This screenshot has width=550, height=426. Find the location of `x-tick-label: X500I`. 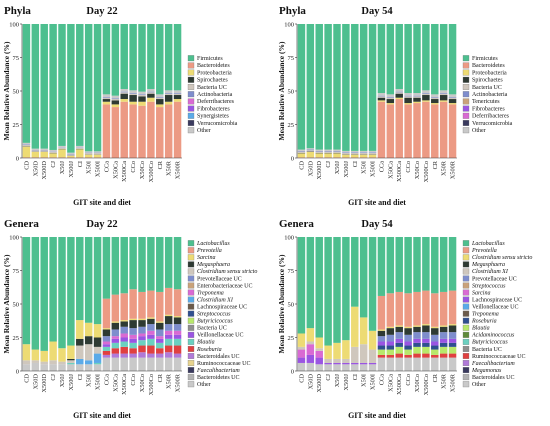

x-tick-label: X500I is located at coordinates (98, 382).